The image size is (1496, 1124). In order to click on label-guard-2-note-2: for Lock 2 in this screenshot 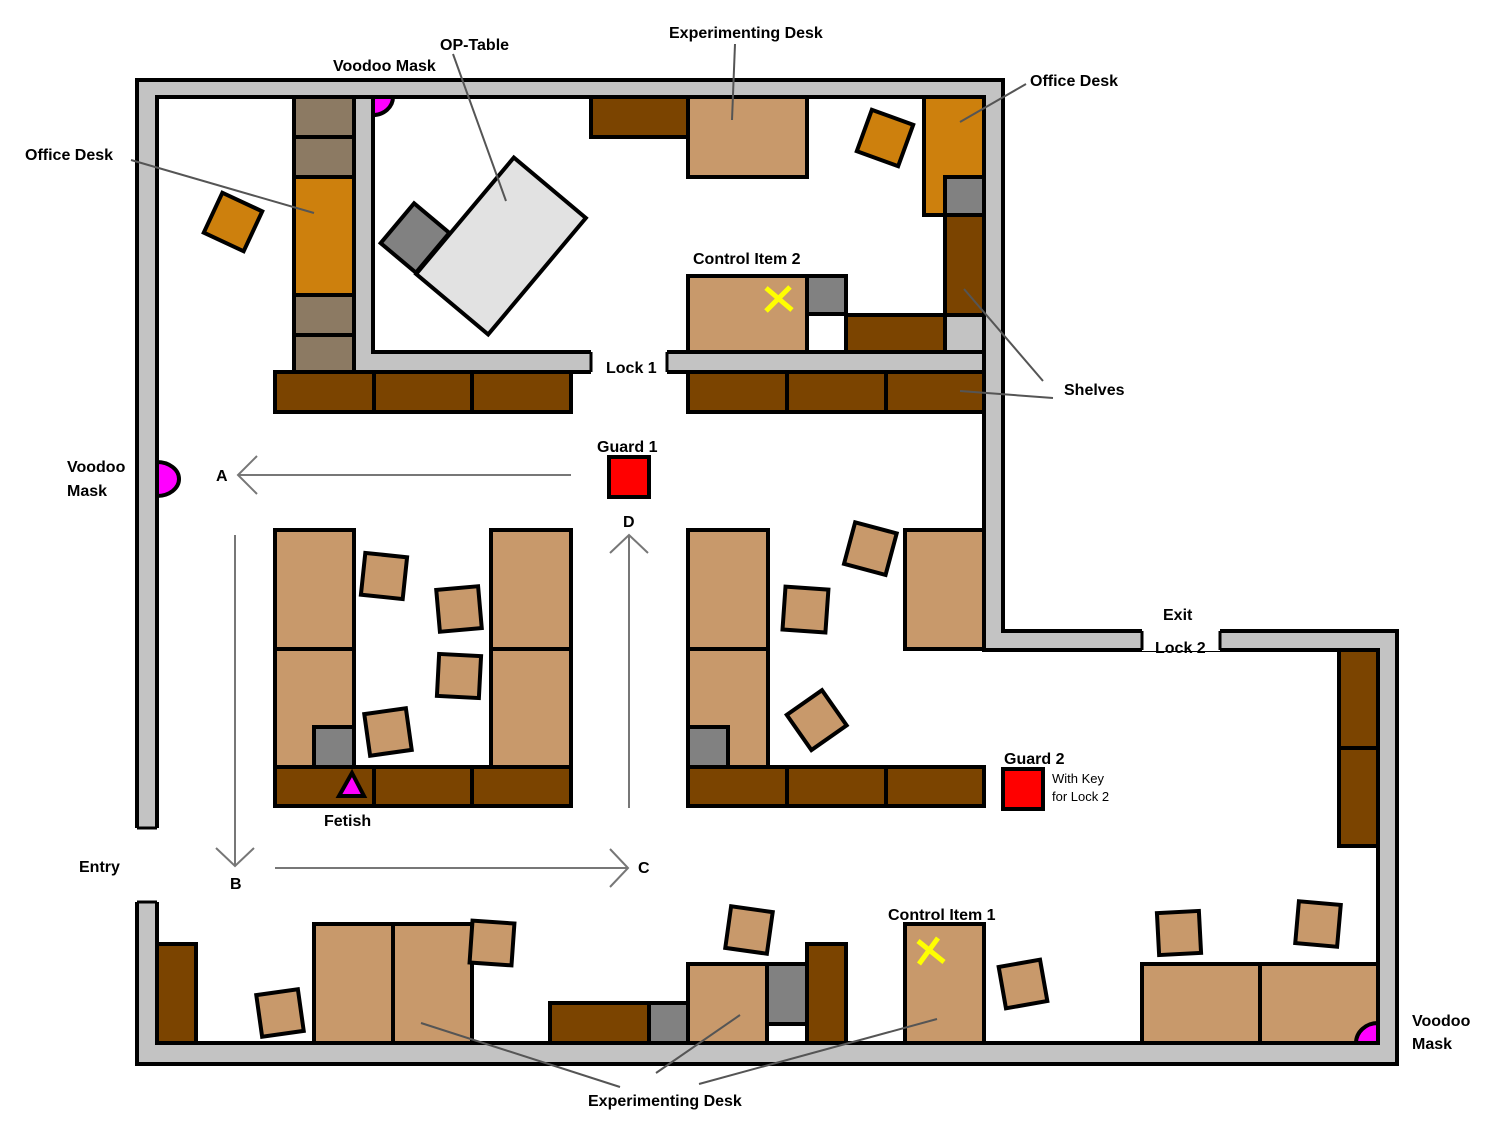, I will do `click(1080, 796)`.